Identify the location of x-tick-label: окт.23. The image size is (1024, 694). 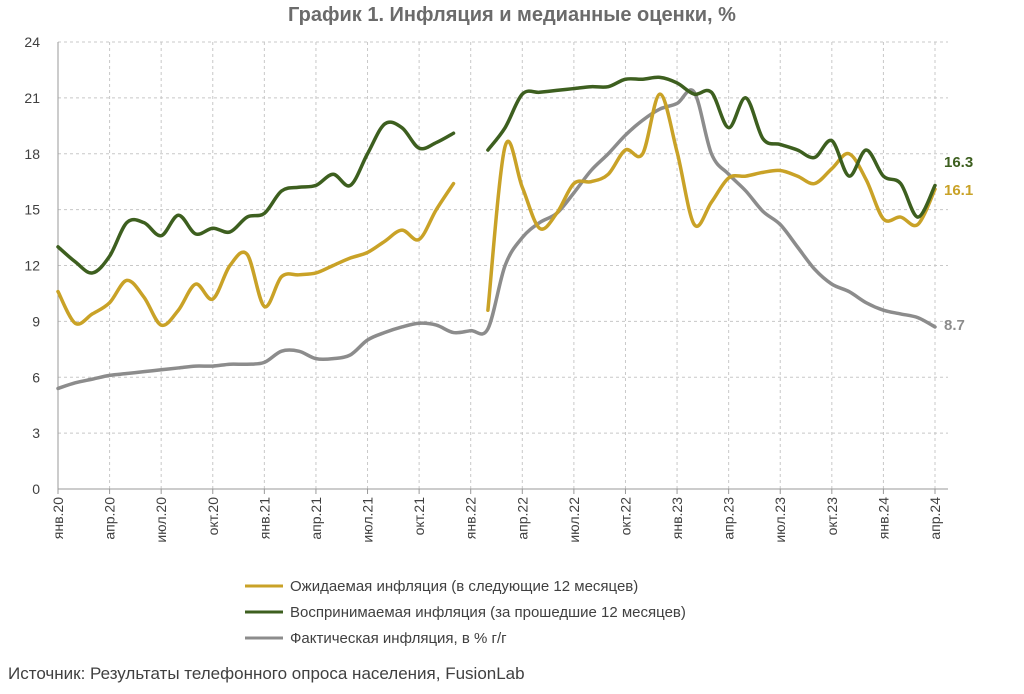
(832, 516).